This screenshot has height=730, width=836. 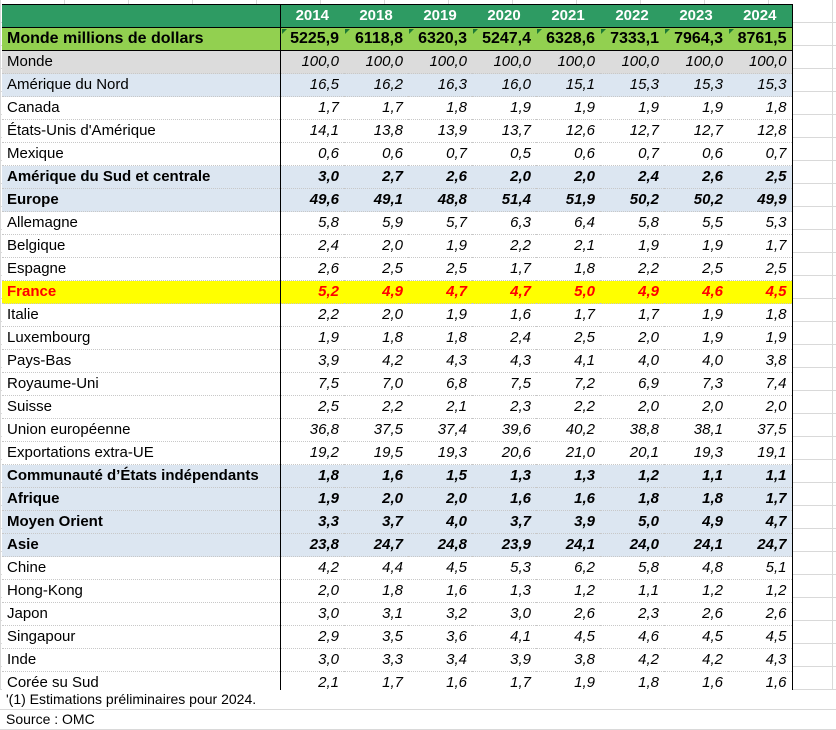 I want to click on value-cell: 49,9, so click(x=760, y=200).